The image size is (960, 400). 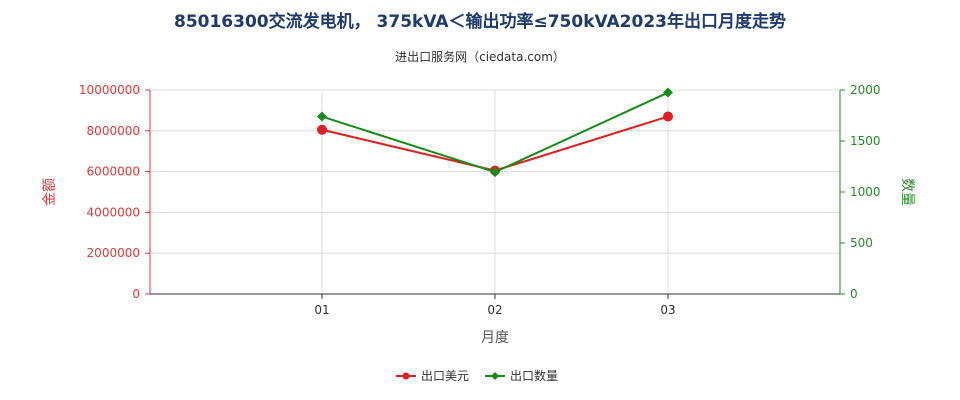 What do you see at coordinates (109, 90) in the screenshot?
I see `left-tick-label: 10000000` at bounding box center [109, 90].